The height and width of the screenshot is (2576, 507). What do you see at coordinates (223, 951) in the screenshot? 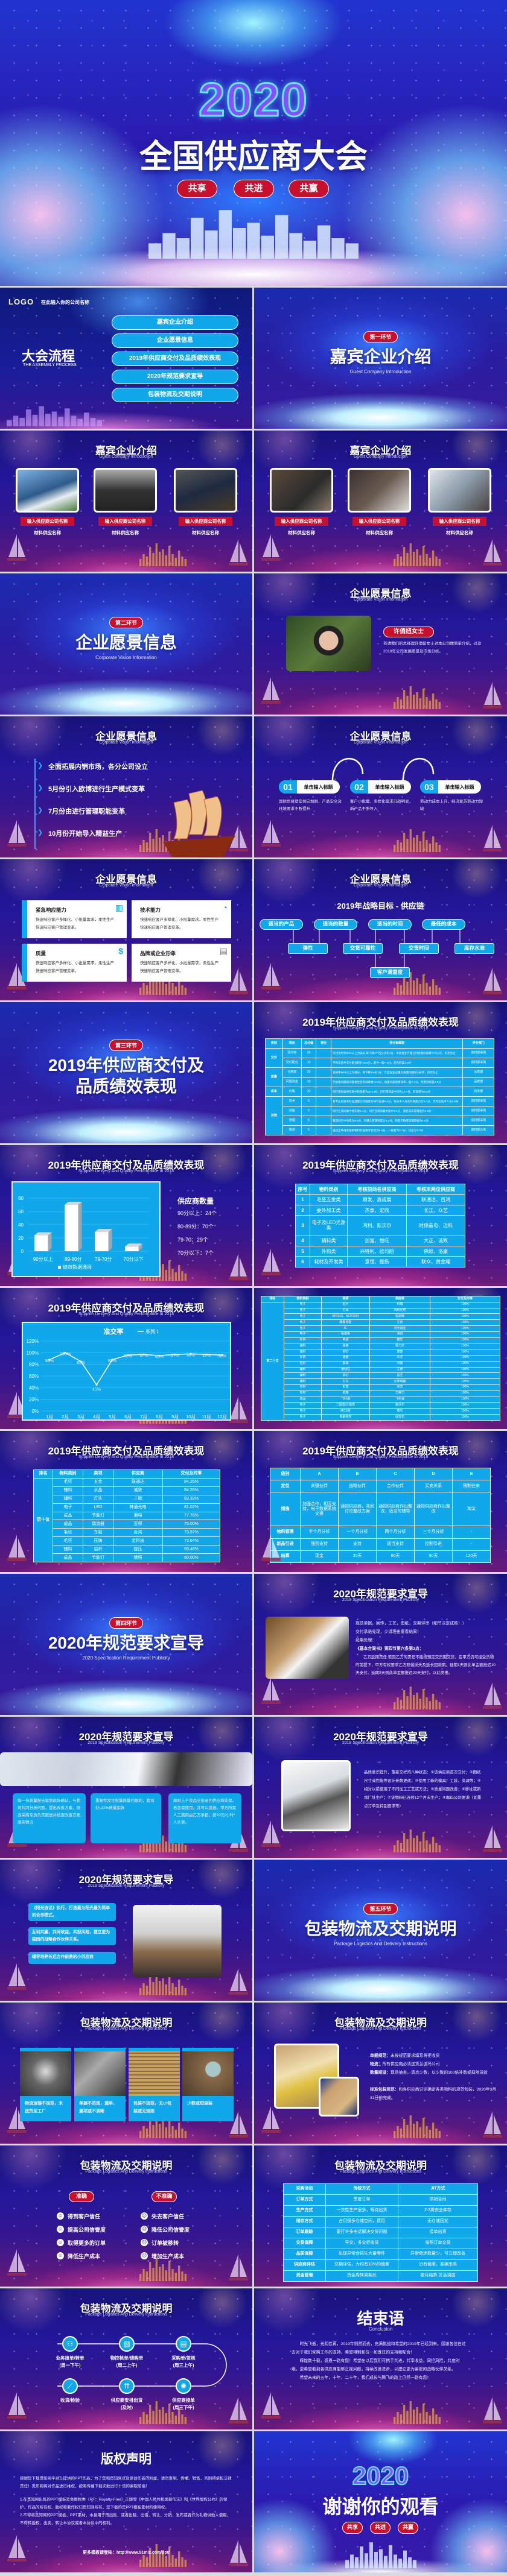
I see `news-icon: ▤` at bounding box center [223, 951].